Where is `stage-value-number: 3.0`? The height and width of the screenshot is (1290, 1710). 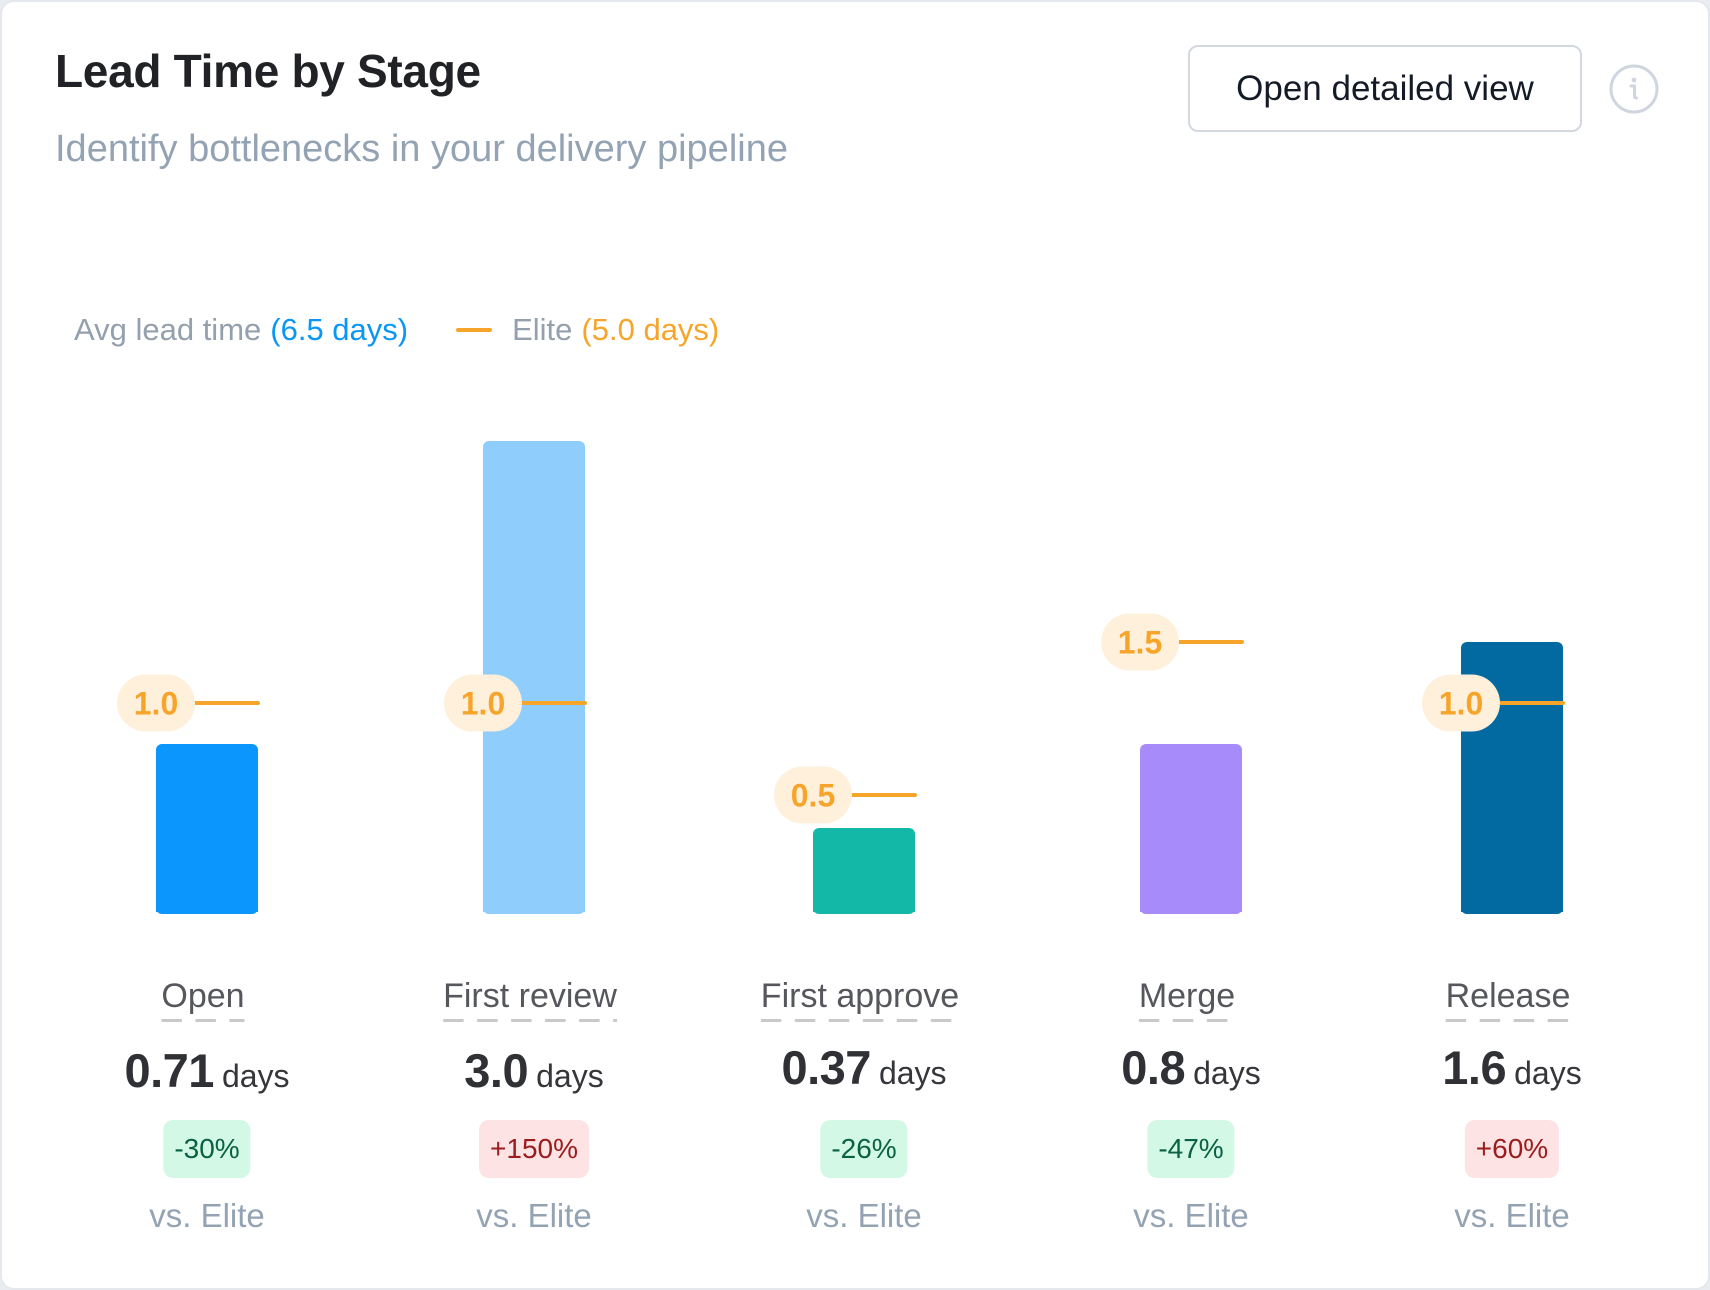 stage-value-number: 3.0 is located at coordinates (496, 1070).